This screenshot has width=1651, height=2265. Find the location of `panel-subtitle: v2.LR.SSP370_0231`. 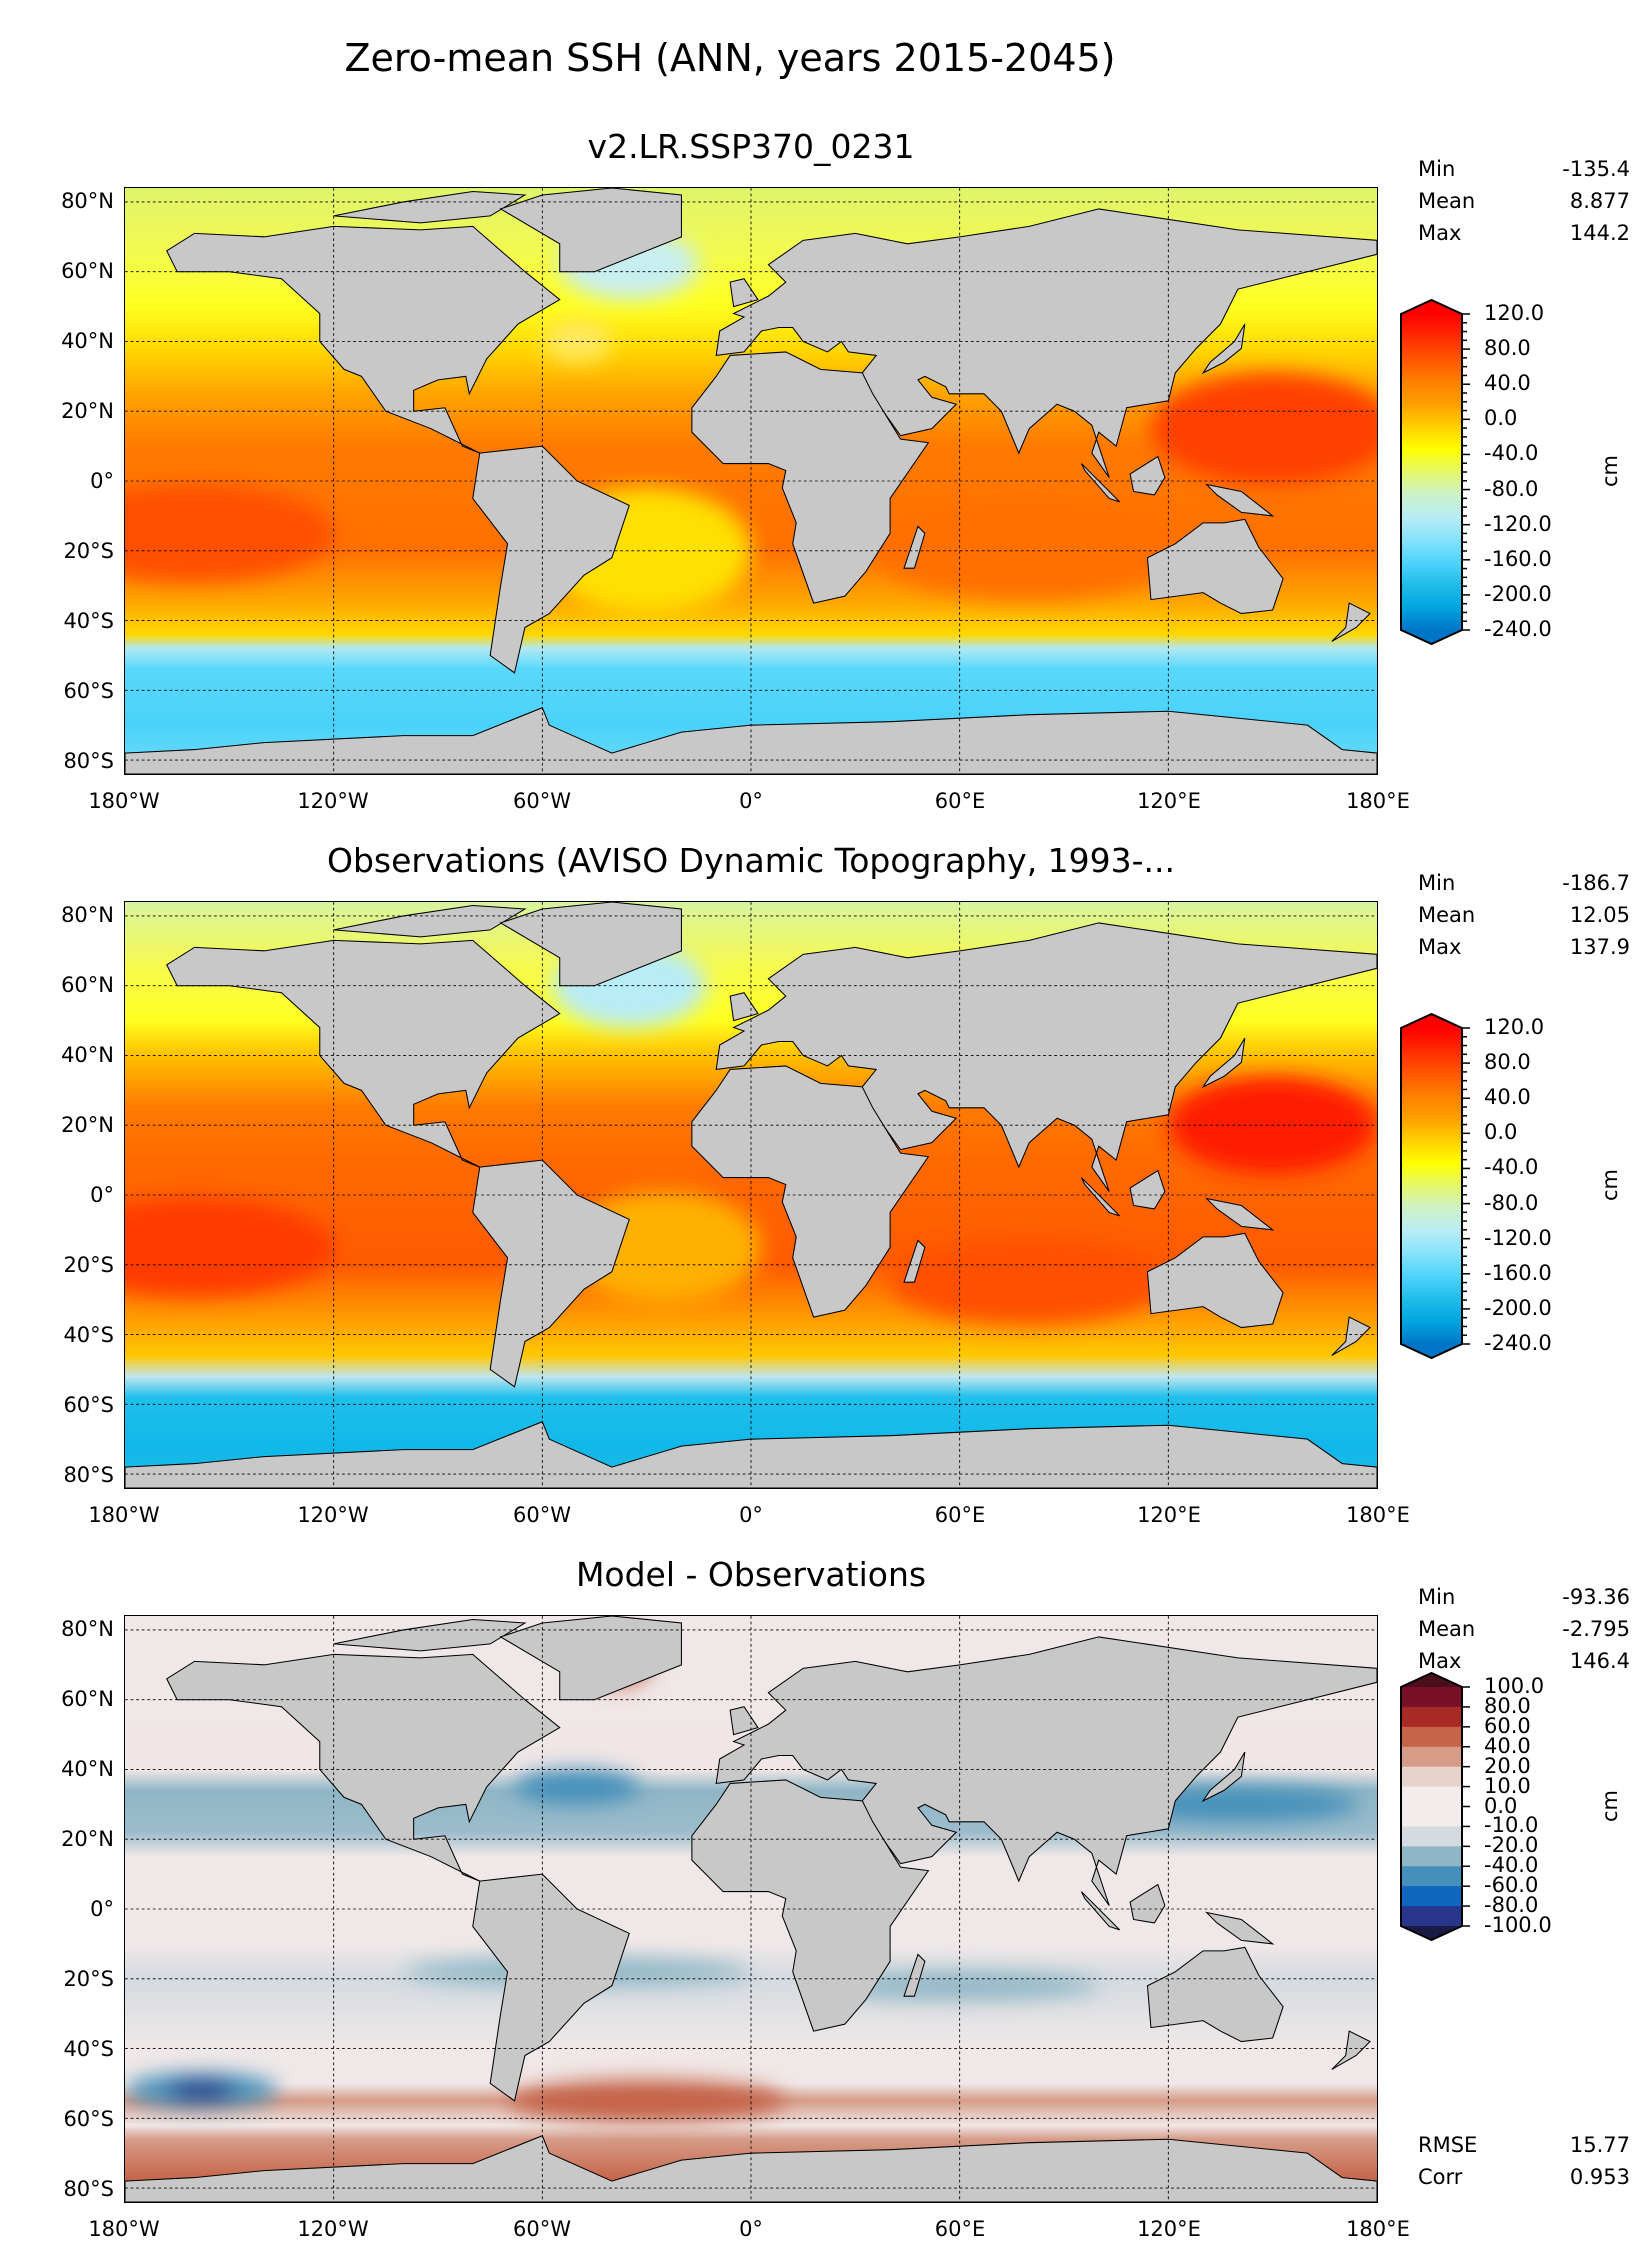

panel-subtitle: v2.LR.SSP370_0231 is located at coordinates (751, 146).